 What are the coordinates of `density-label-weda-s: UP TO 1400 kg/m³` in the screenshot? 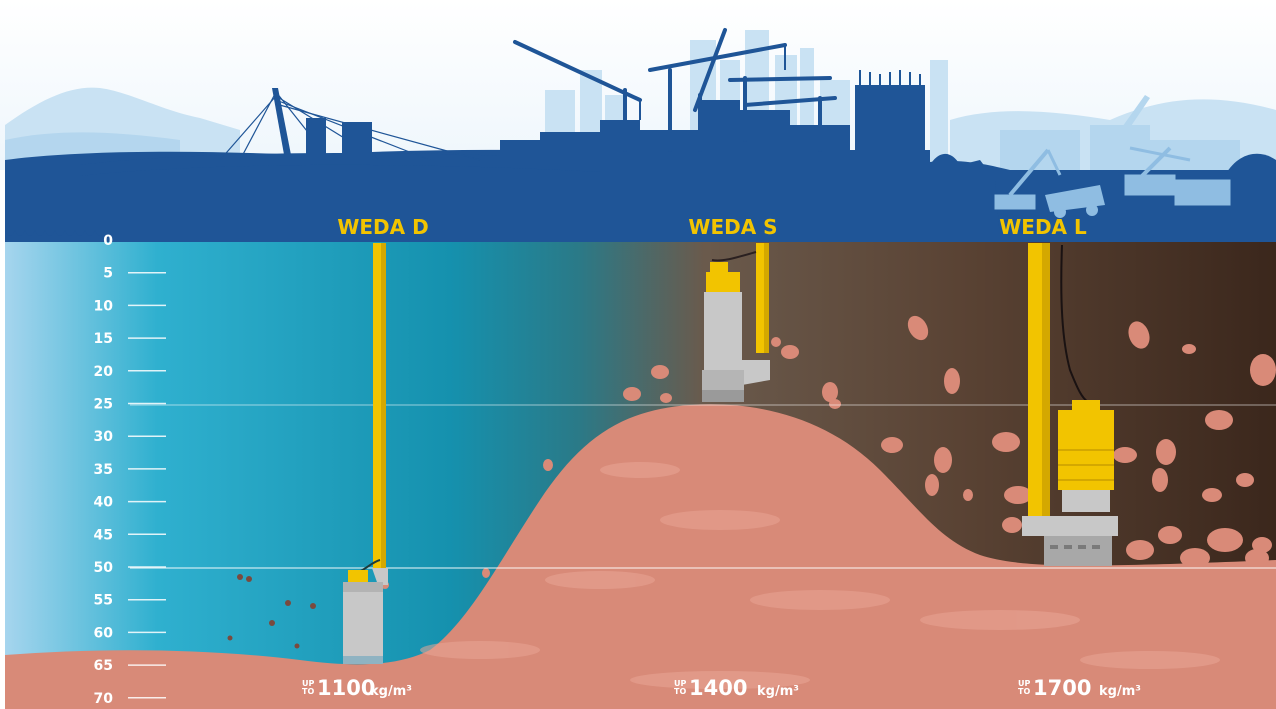 It's located at (736, 688).